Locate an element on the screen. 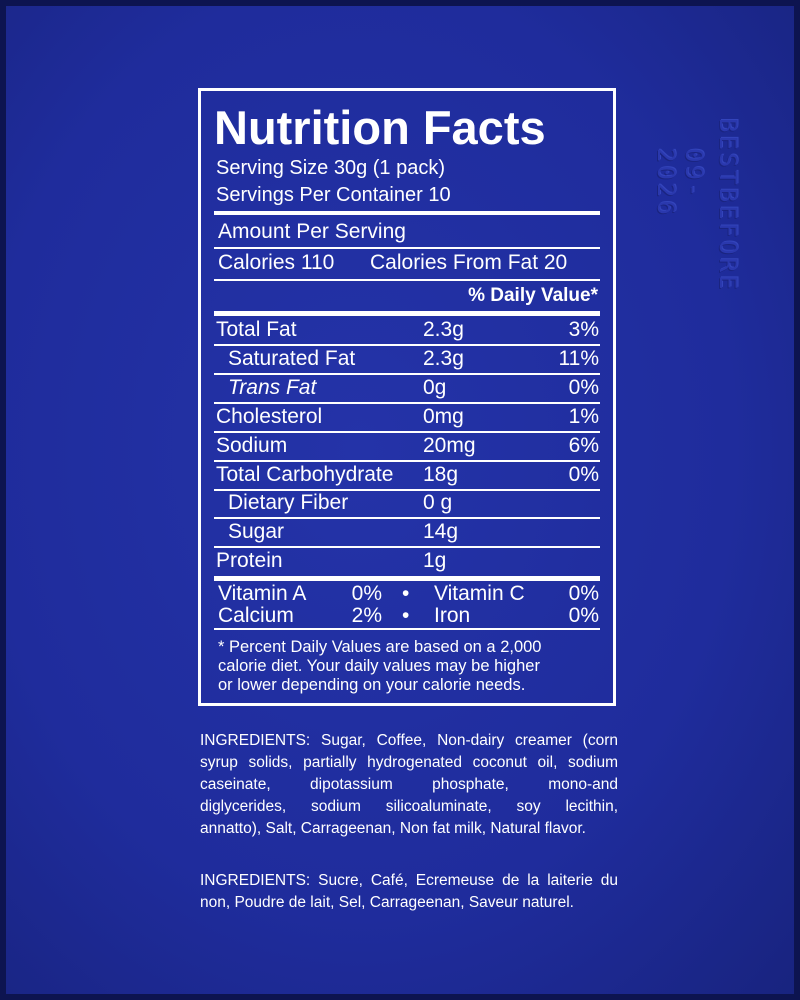  nutrient-amount: 18g is located at coordinates (441, 474).